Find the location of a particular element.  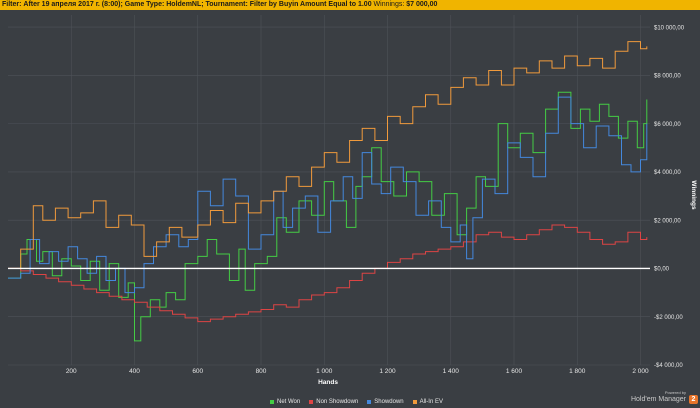

x-tick-label: 1 800 is located at coordinates (577, 371).